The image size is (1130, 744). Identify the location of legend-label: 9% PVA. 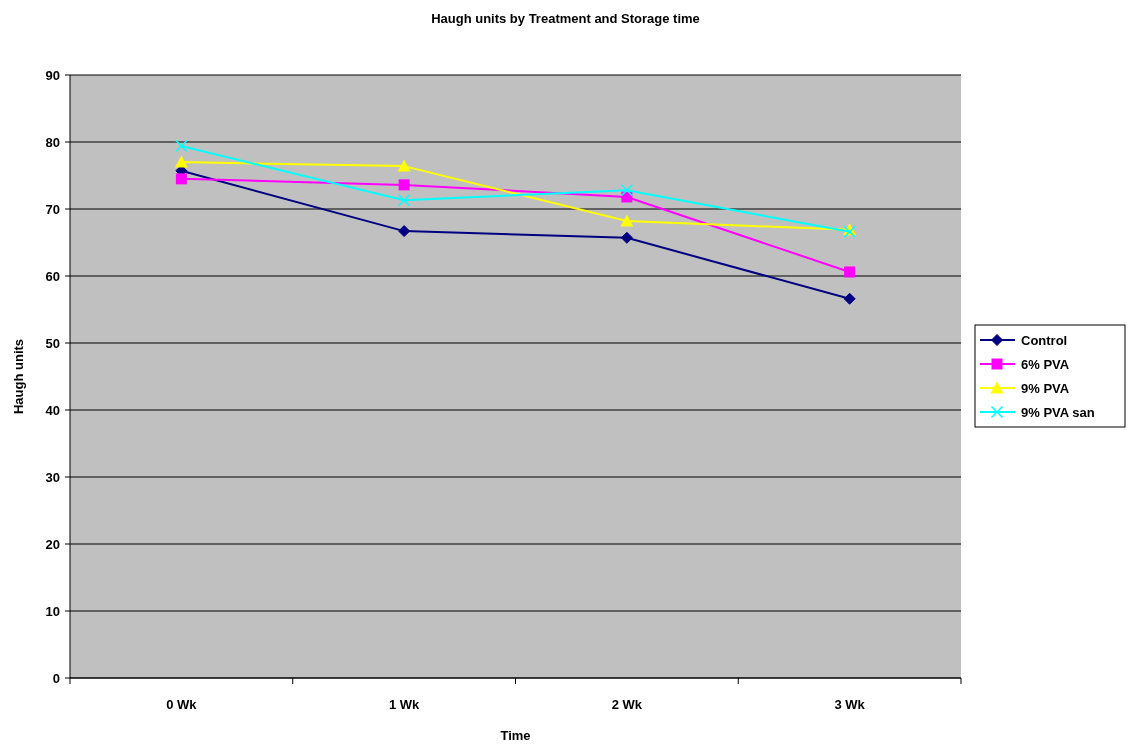
(1045, 388).